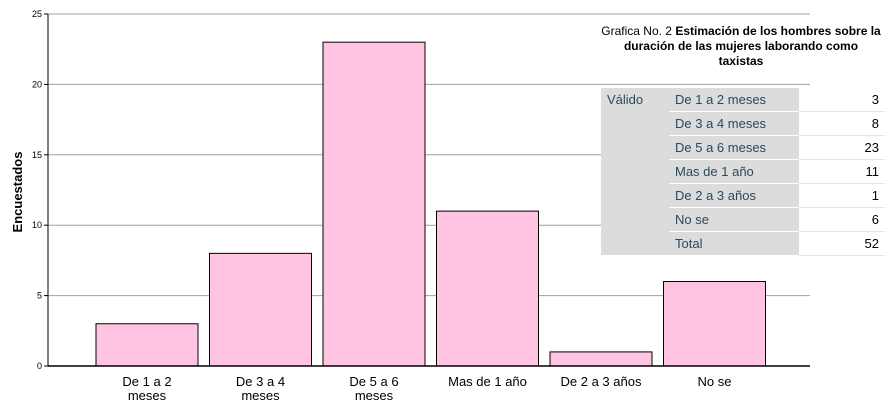  I want to click on table-row: No se 6, so click(743, 219).